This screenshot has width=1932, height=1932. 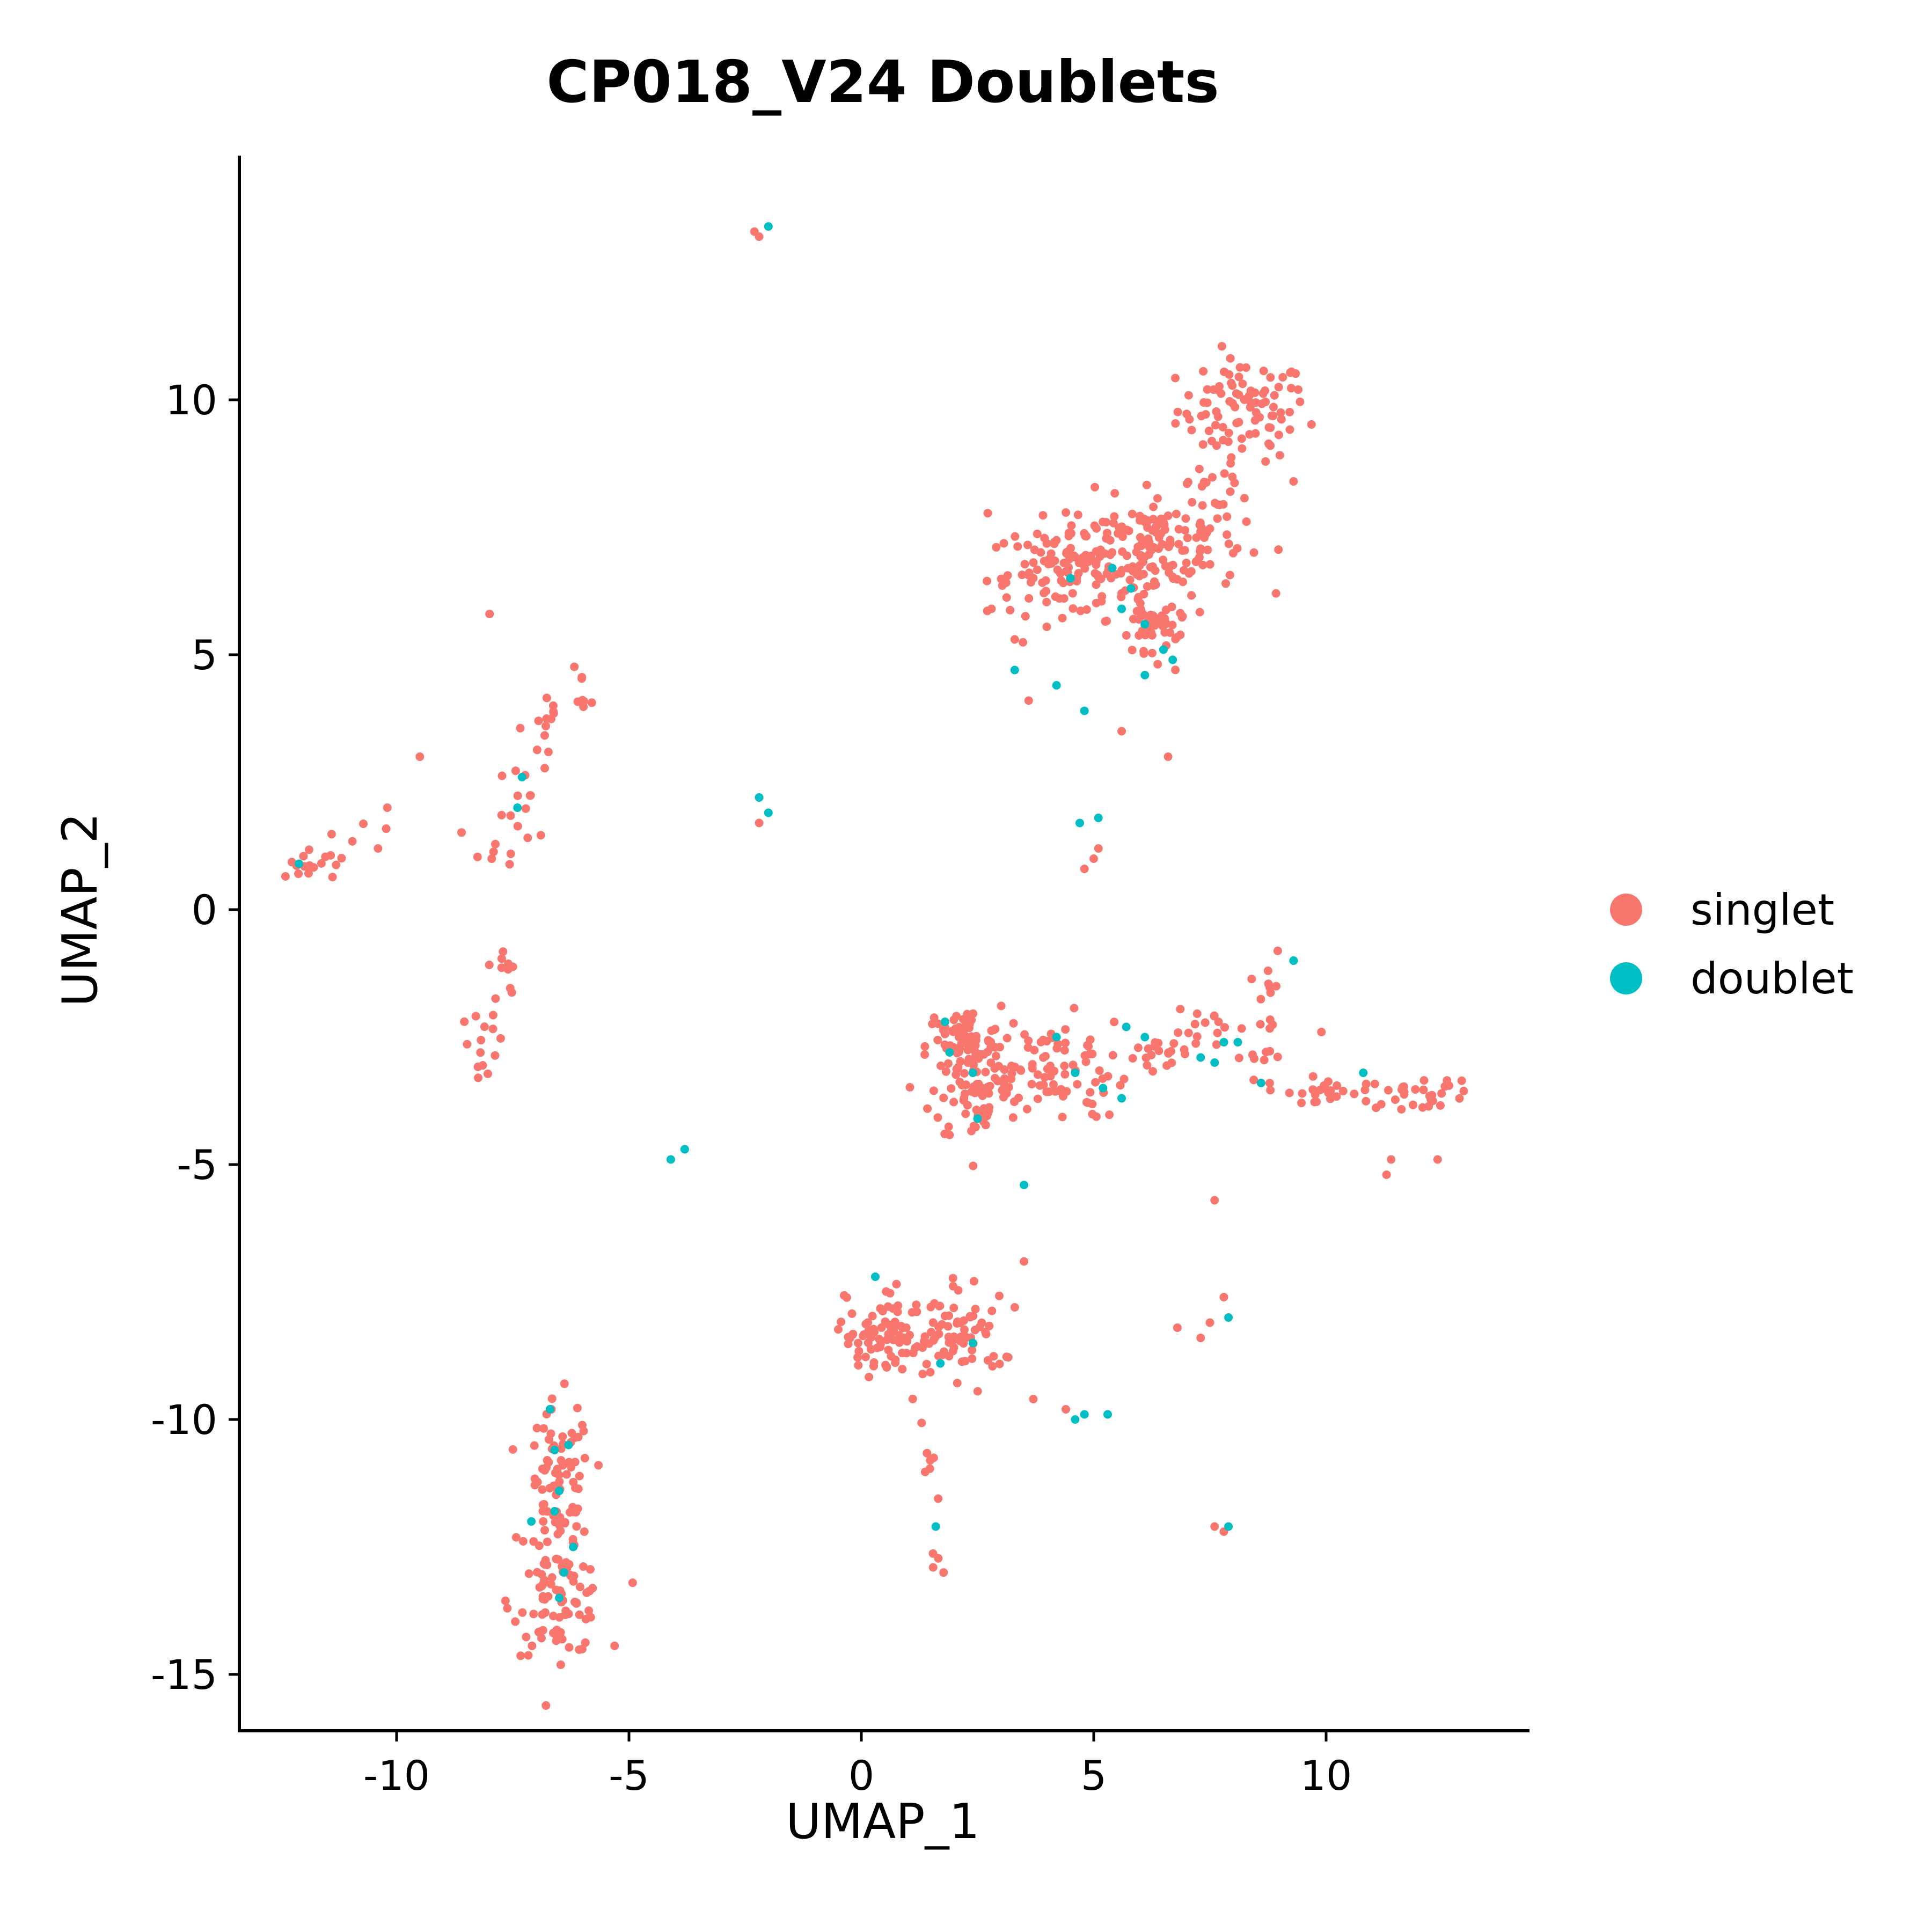 I want to click on y-tick-label: 10, so click(x=191, y=400).